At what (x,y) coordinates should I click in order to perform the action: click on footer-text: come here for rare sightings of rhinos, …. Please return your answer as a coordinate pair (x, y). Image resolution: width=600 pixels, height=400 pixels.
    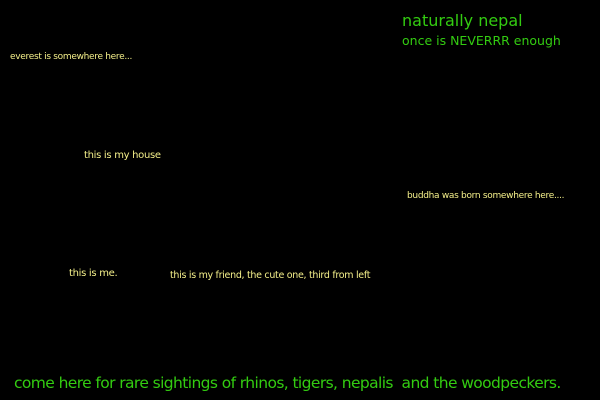
    Looking at the image, I should click on (287, 383).